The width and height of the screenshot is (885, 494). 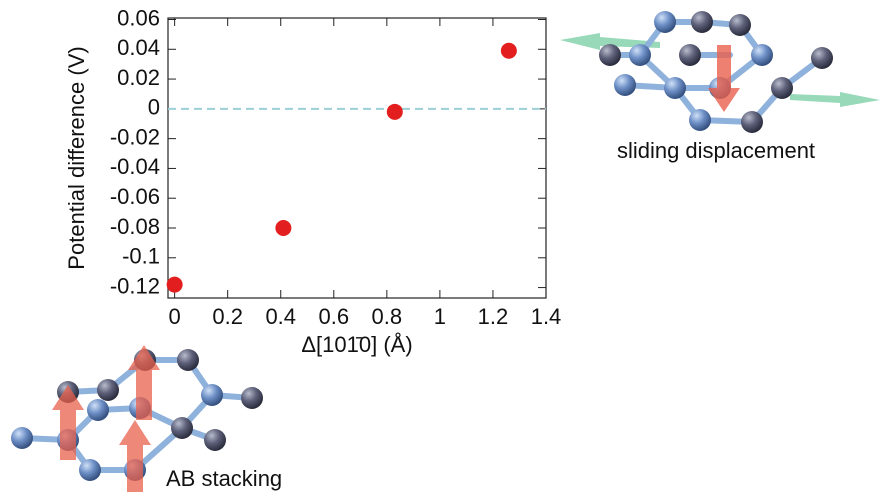 I want to click on x-tick-label: 1.2, so click(x=493, y=316).